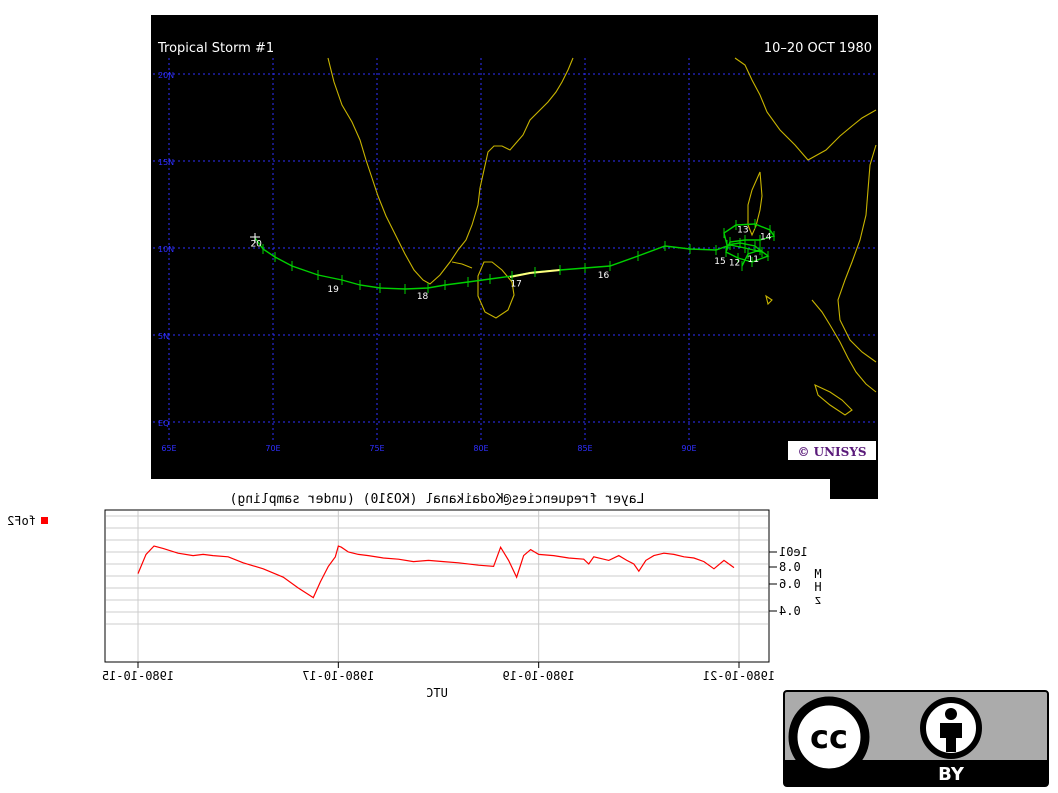  I want to click on foF2-series-line, so click(436, 572).